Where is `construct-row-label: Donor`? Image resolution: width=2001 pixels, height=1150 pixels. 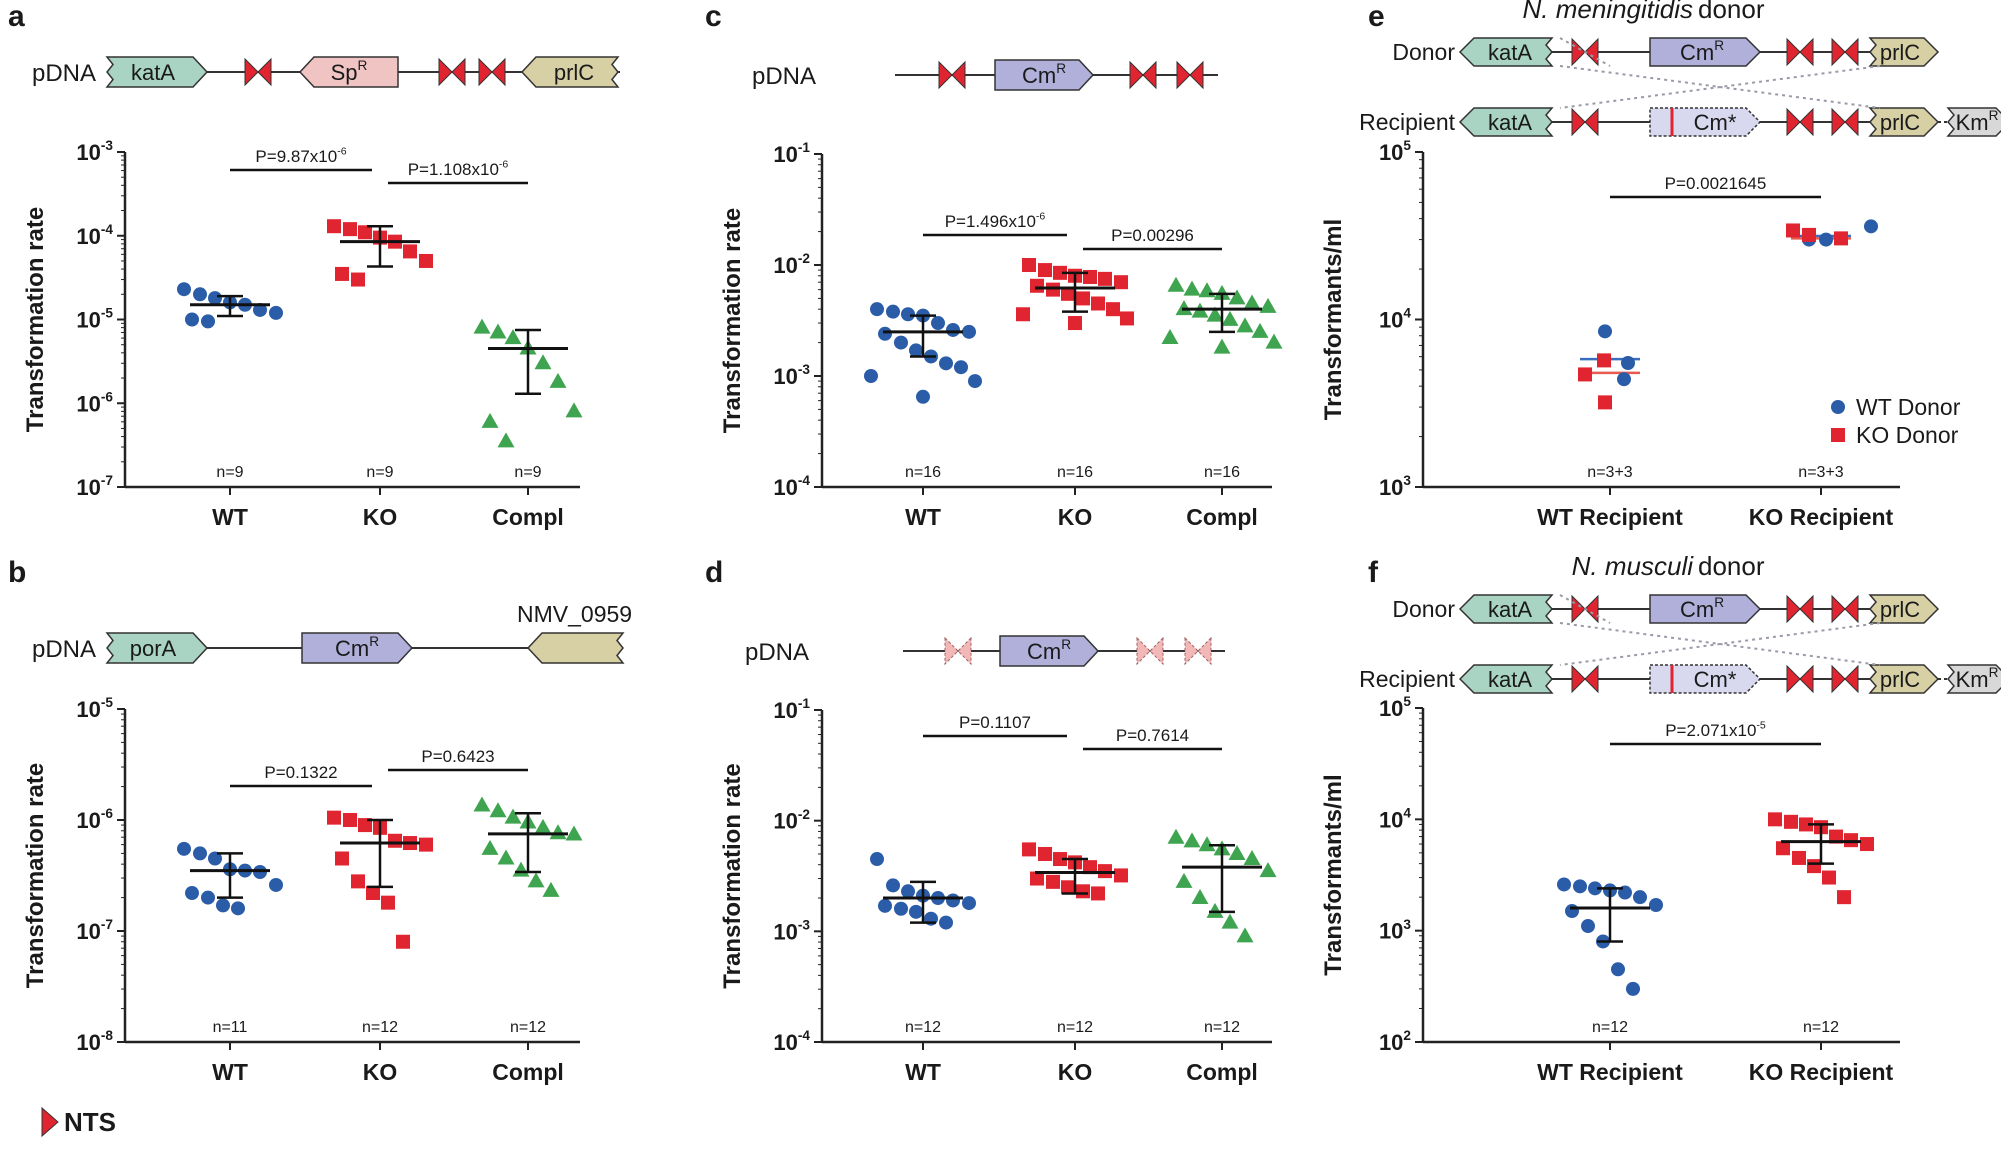
construct-row-label: Donor is located at coordinates (1423, 52).